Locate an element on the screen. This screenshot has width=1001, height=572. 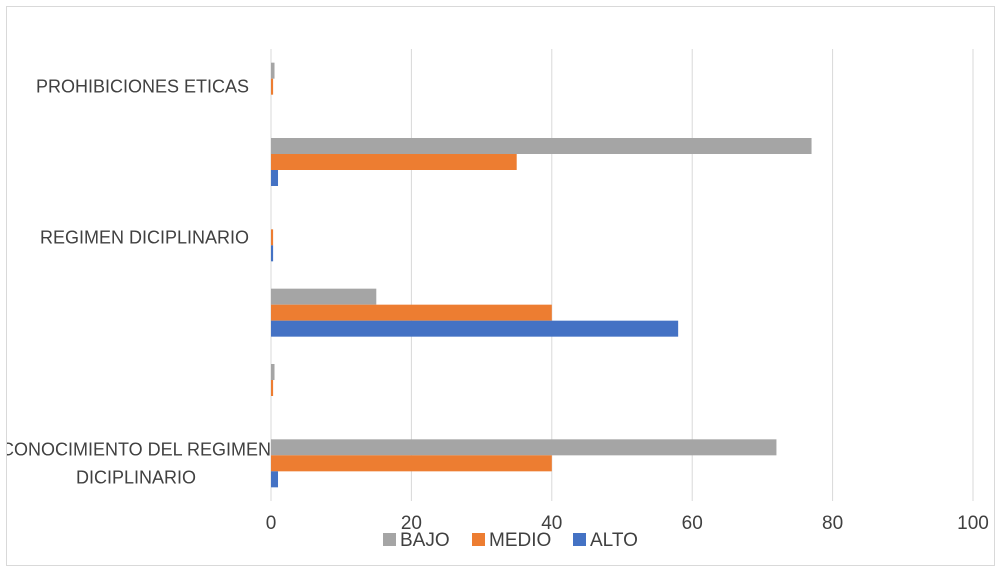
x-tick-label: 0 is located at coordinates (271, 523).